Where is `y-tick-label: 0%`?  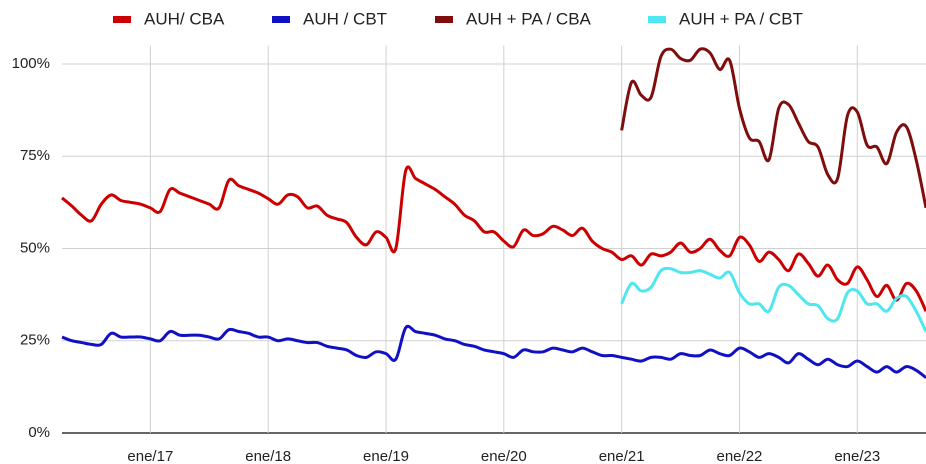
y-tick-label: 0% is located at coordinates (39, 432).